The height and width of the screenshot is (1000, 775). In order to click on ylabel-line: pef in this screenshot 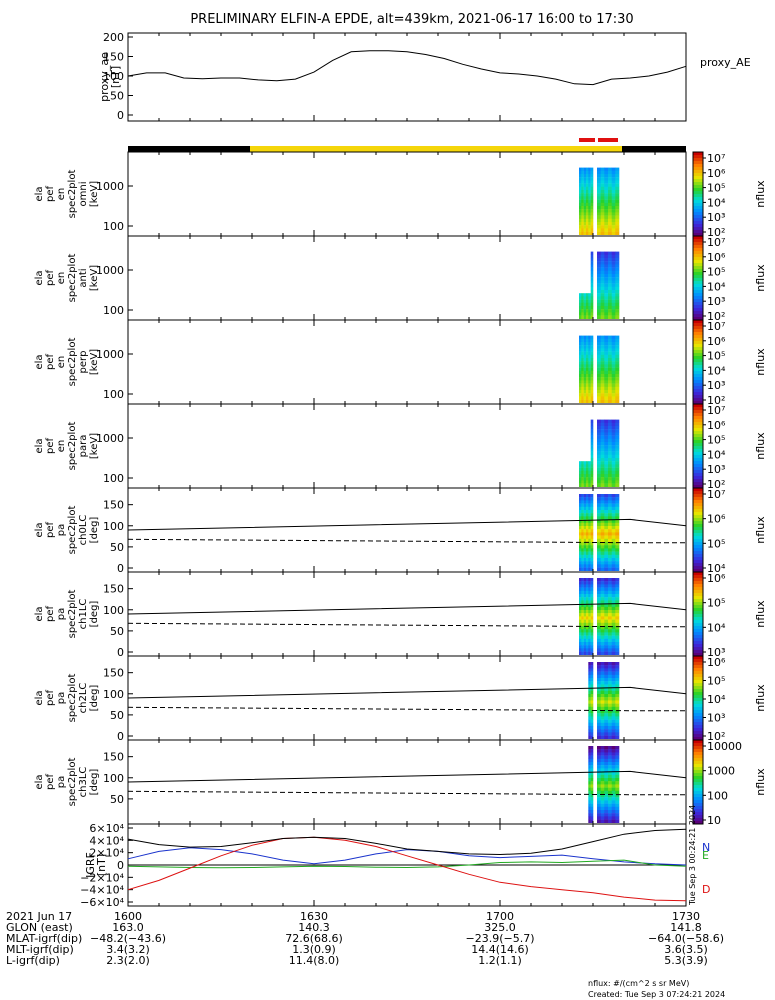, I will do `click(50, 278)`.